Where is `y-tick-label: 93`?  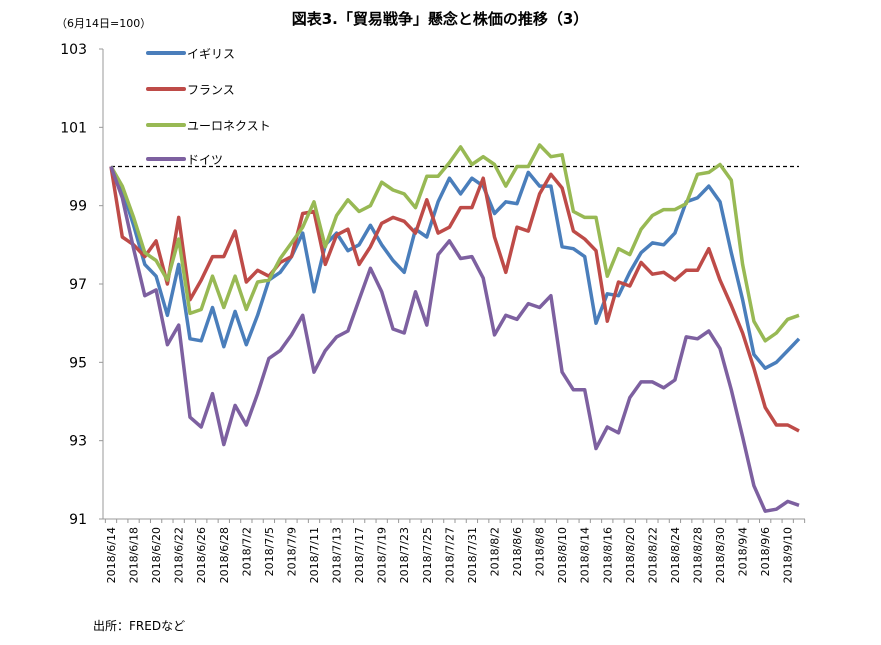 y-tick-label: 93 is located at coordinates (78, 442).